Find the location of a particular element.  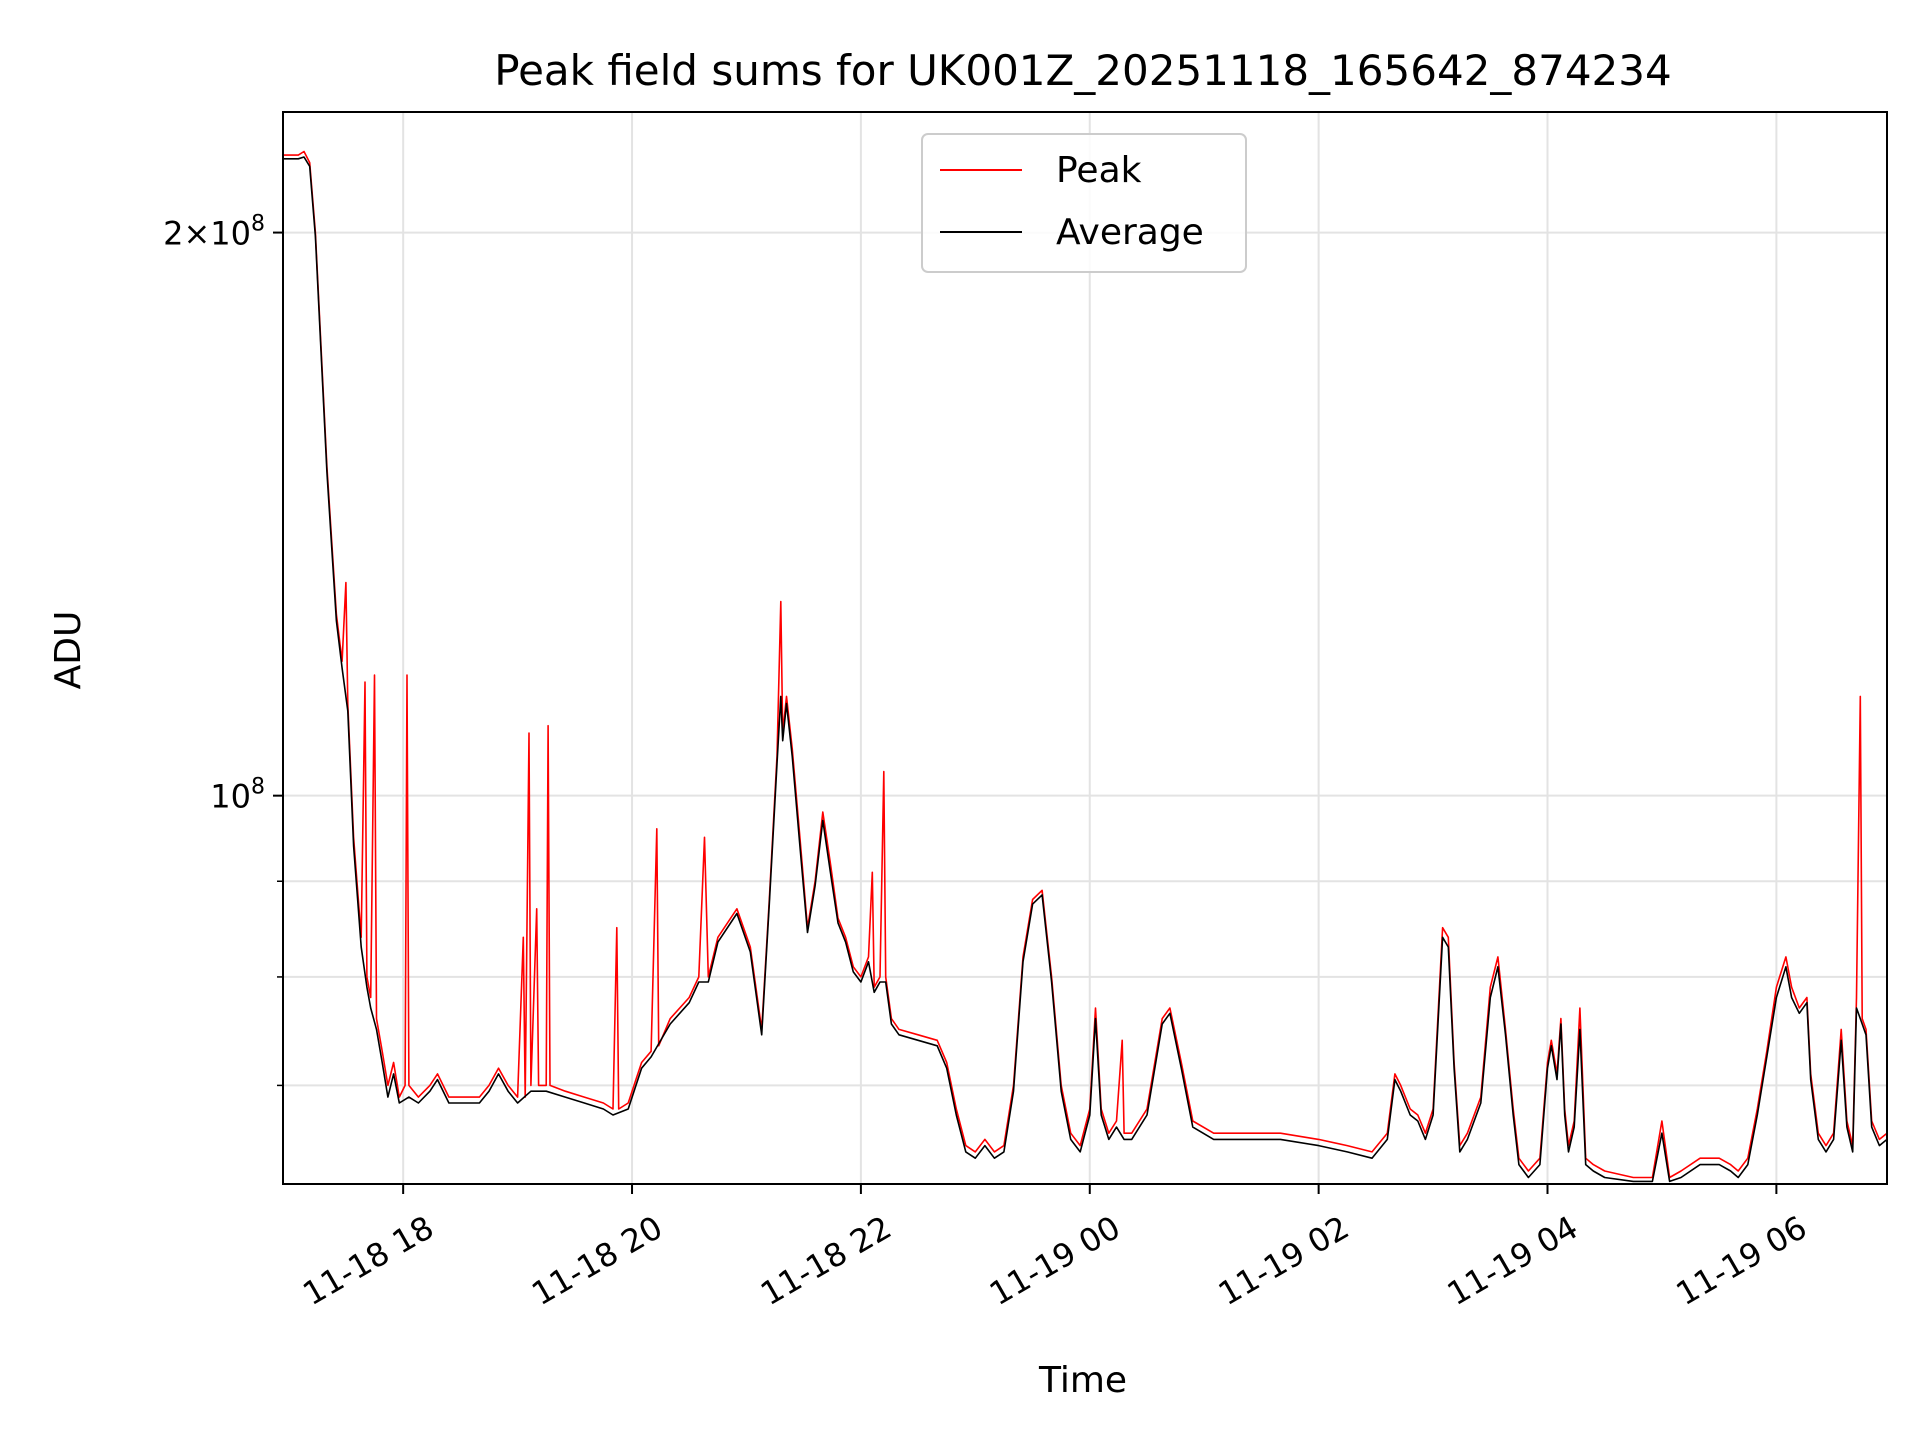

y-tick-label: 2×108 is located at coordinates (214, 232).